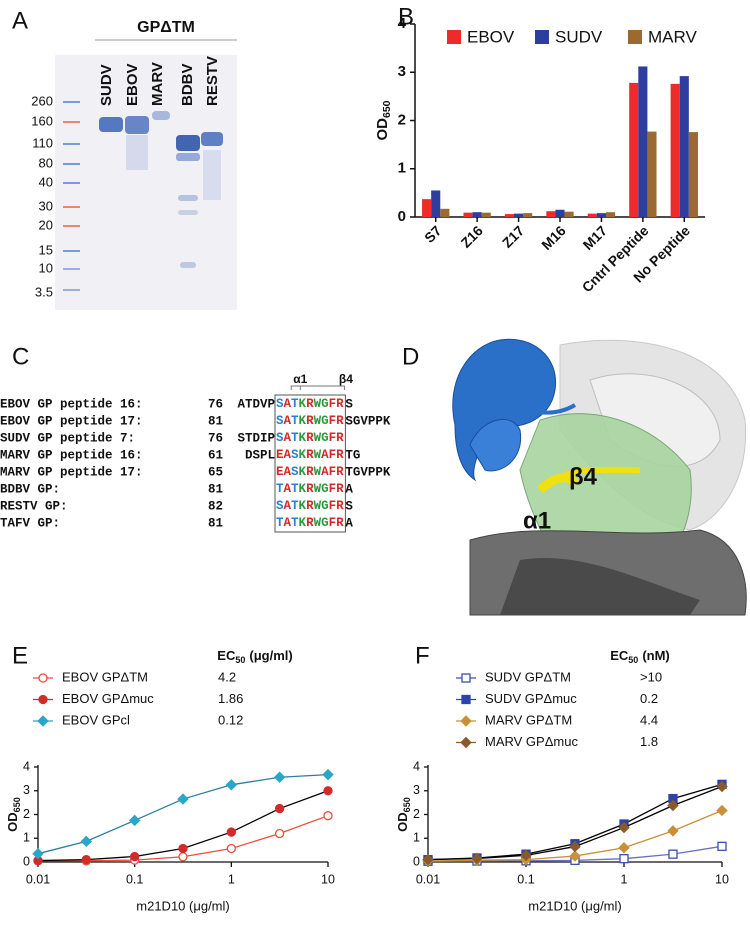  Describe the element at coordinates (300, 379) in the screenshot. I see `motif-label: α1` at that location.